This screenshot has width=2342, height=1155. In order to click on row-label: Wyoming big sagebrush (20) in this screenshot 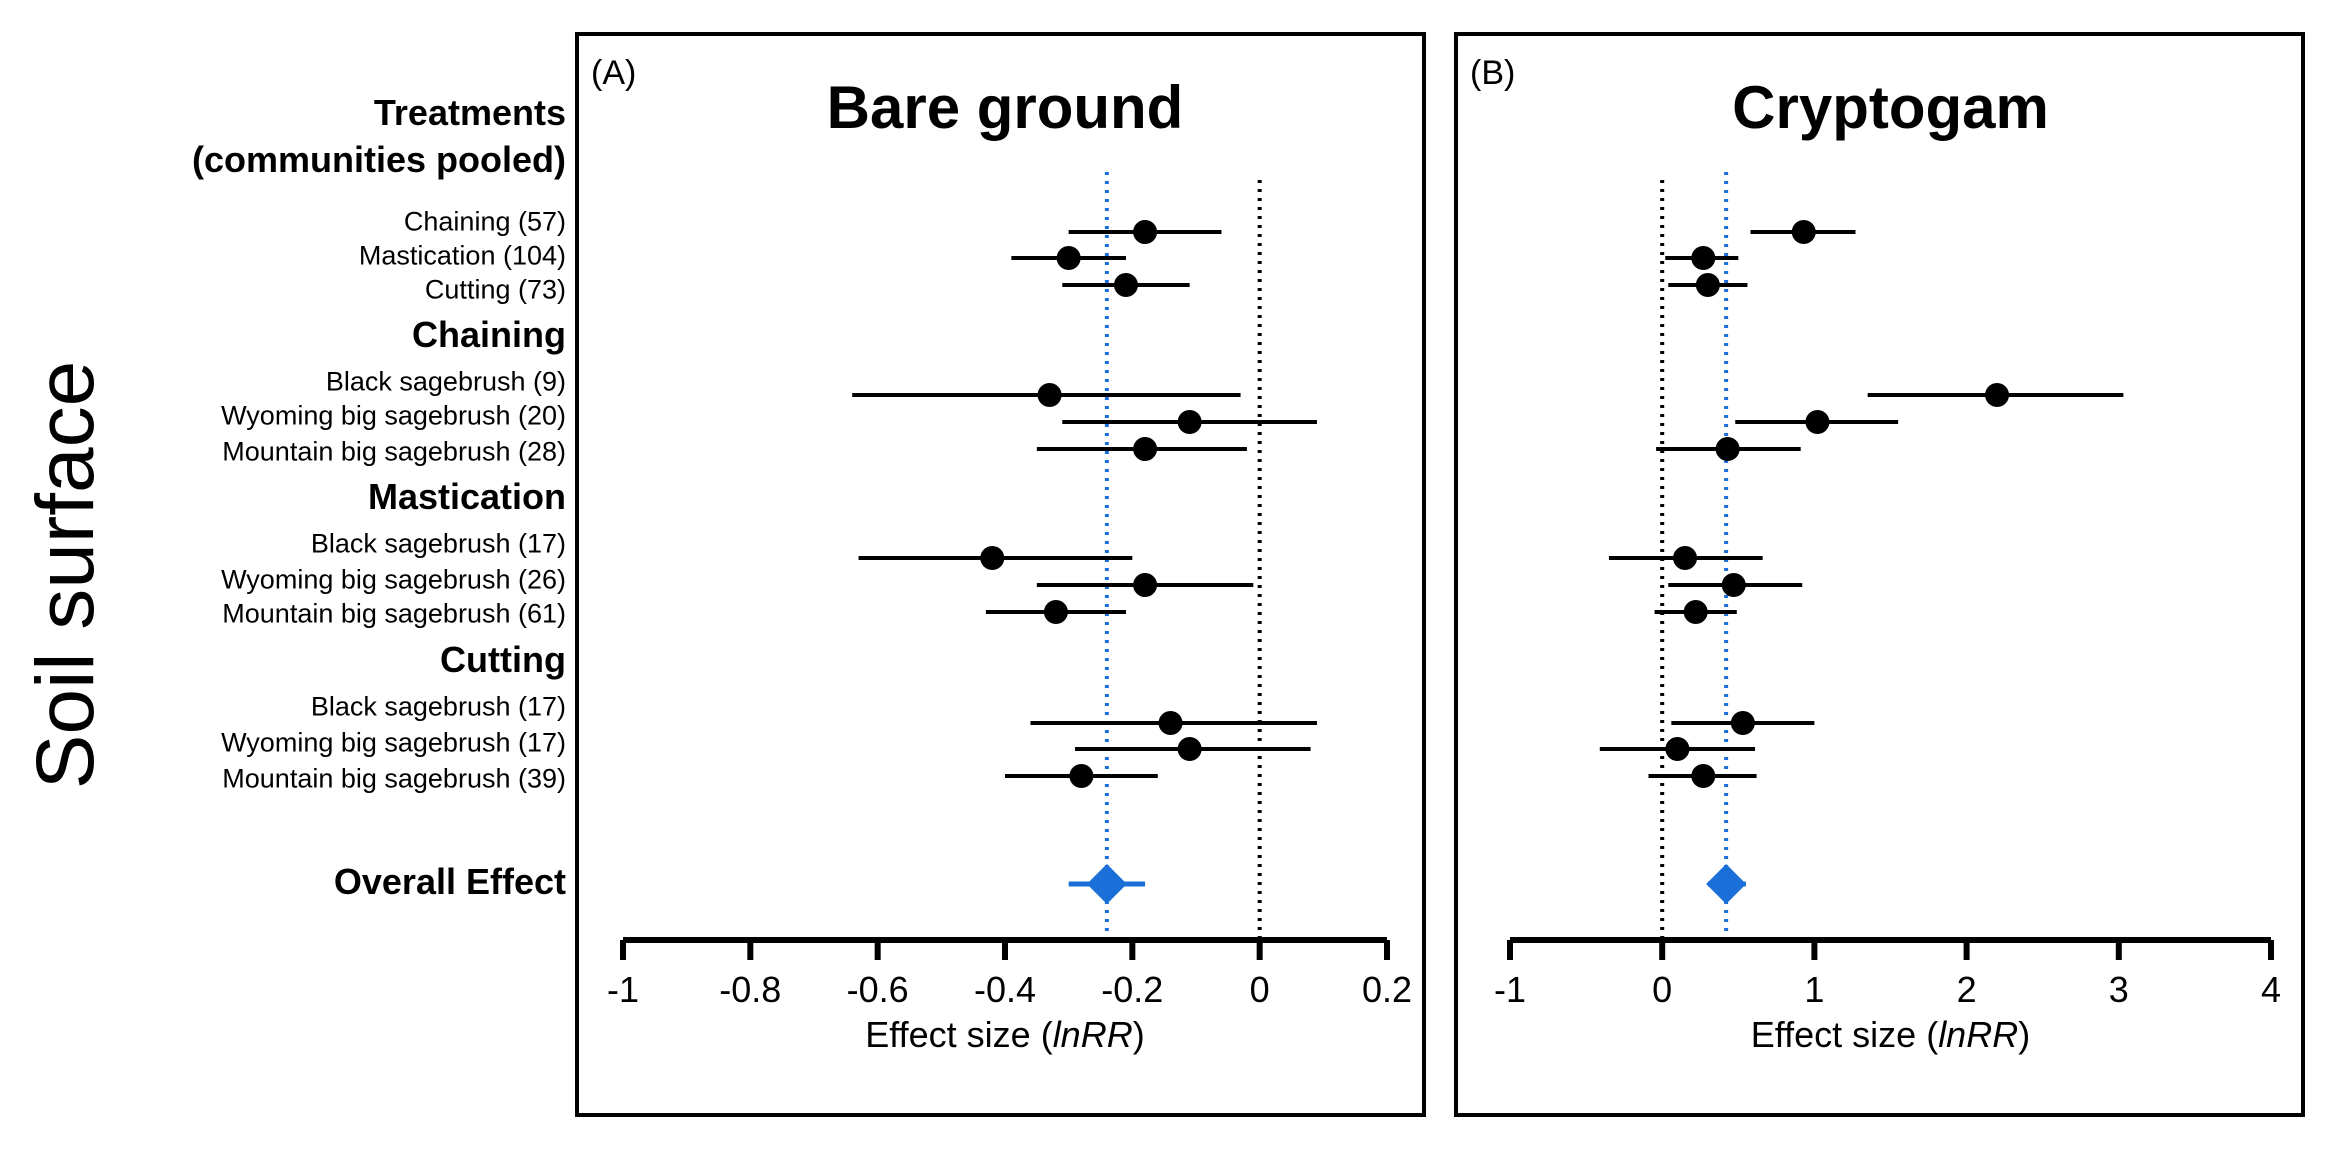, I will do `click(393, 415)`.